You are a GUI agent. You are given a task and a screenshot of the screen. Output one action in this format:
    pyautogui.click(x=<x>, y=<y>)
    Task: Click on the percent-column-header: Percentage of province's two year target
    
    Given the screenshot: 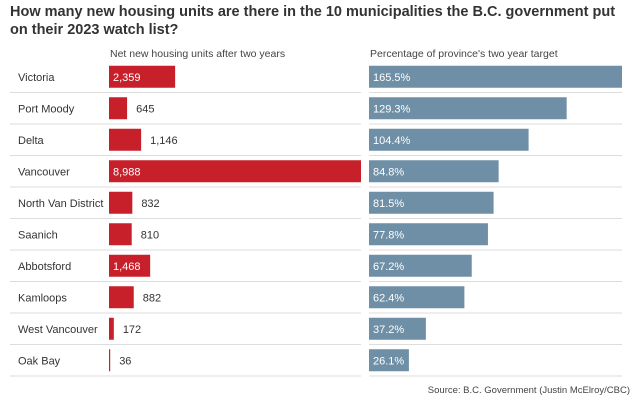 What is the action you would take?
    pyautogui.click(x=464, y=54)
    